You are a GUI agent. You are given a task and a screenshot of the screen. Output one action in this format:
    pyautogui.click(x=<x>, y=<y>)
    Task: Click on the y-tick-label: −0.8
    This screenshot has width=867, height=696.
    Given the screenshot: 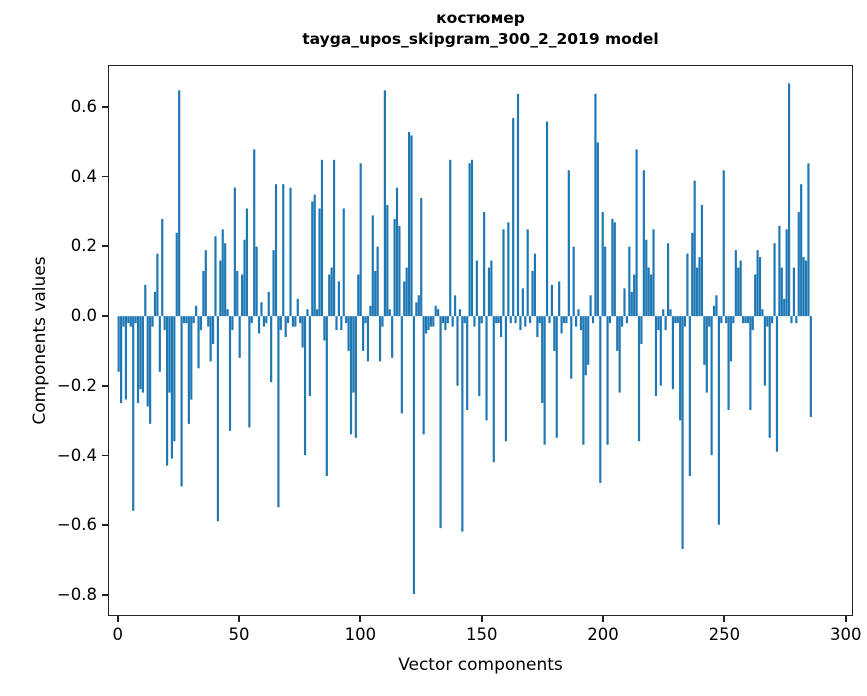 What is the action you would take?
    pyautogui.click(x=76, y=595)
    